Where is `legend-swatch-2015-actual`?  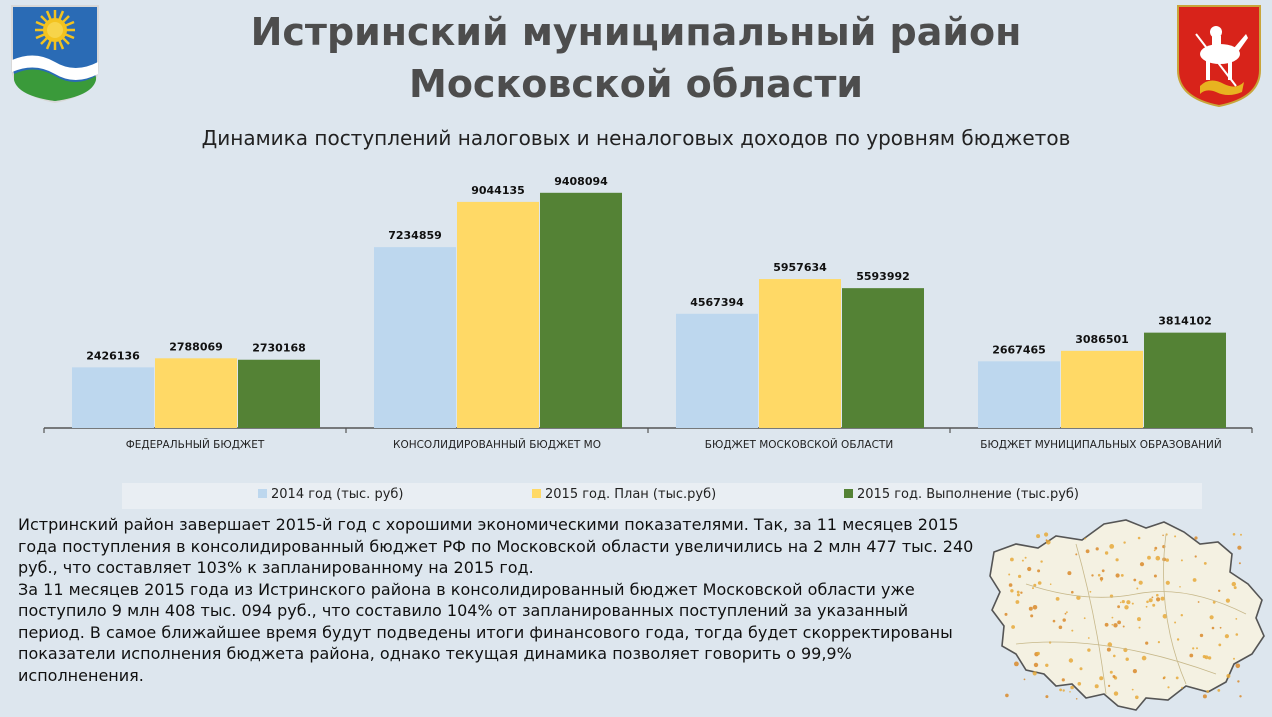 legend-swatch-2015-actual is located at coordinates (848, 493).